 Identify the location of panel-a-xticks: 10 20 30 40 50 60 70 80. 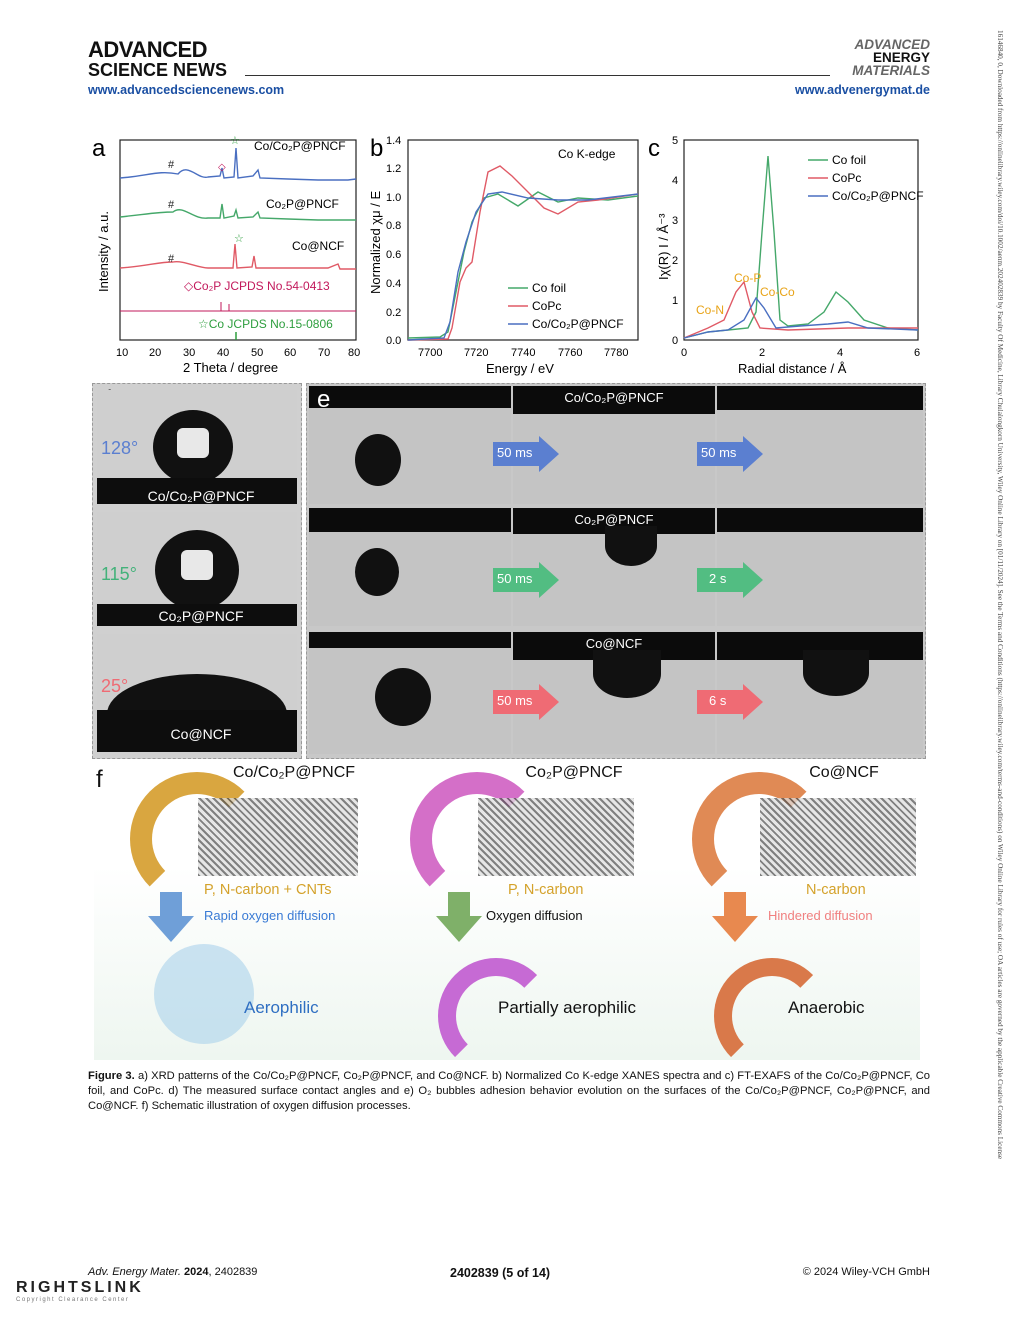
(238, 353).